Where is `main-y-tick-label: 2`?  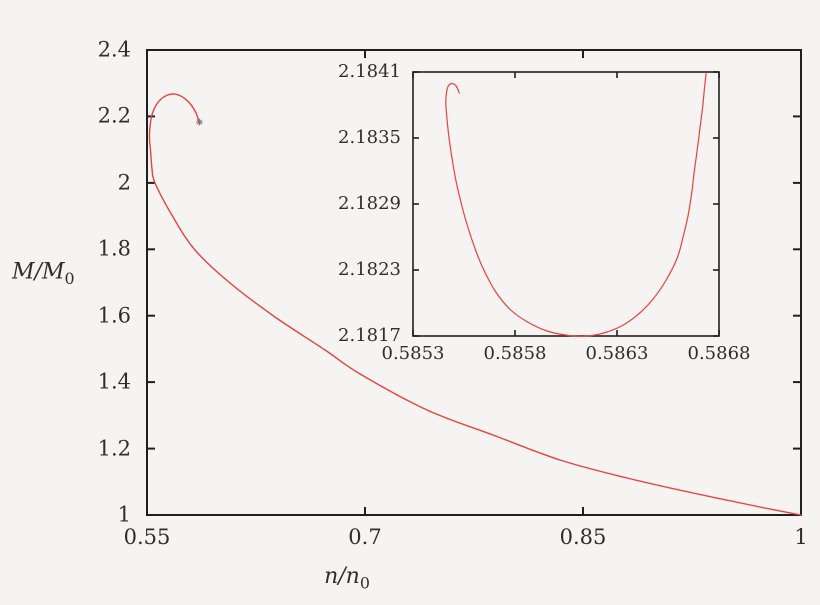
main-y-tick-label: 2 is located at coordinates (124, 182).